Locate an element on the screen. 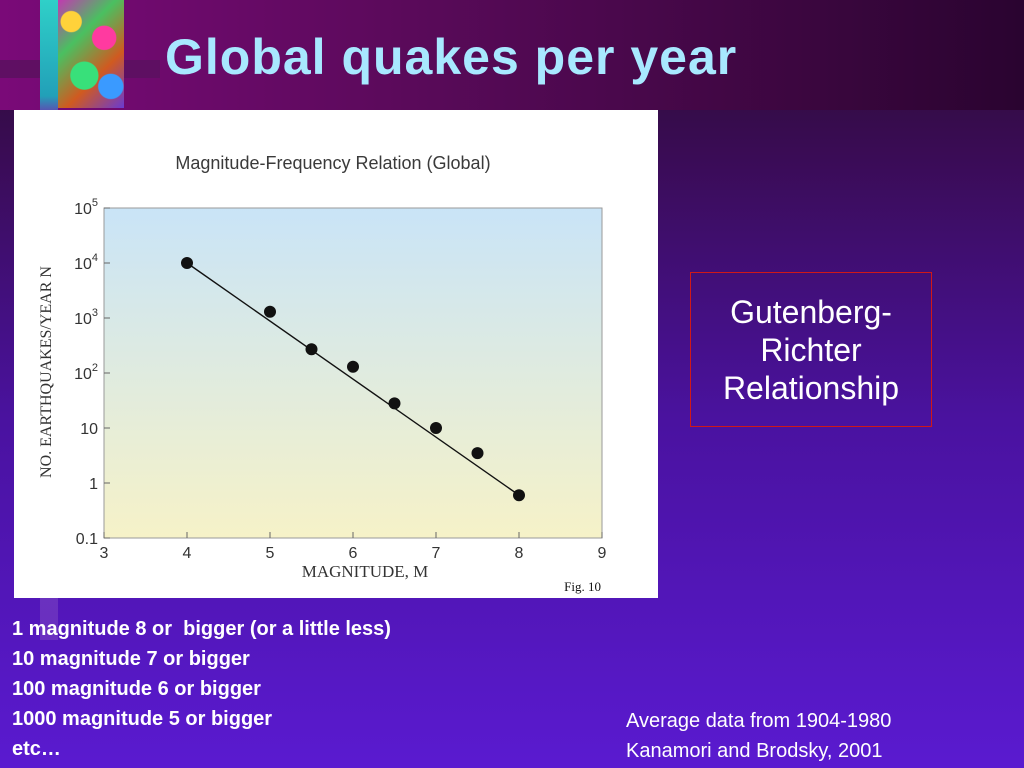 Image resolution: width=1024 pixels, height=768 pixels. slide-title: Global quakes per year is located at coordinates (451, 57).